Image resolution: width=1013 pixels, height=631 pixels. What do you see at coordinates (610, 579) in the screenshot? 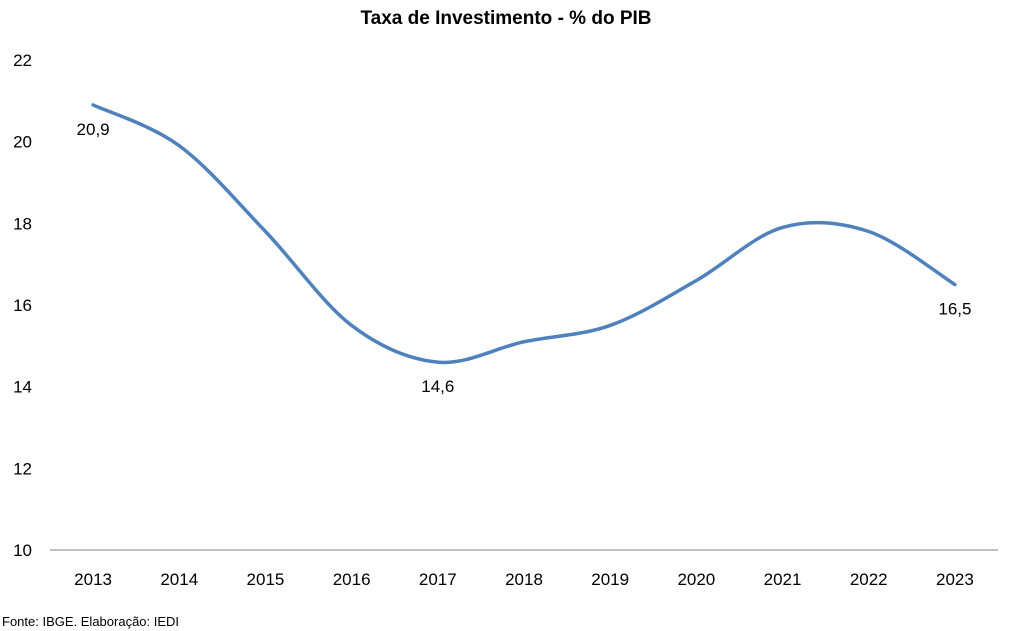
I see `x-tick-label: 2019` at bounding box center [610, 579].